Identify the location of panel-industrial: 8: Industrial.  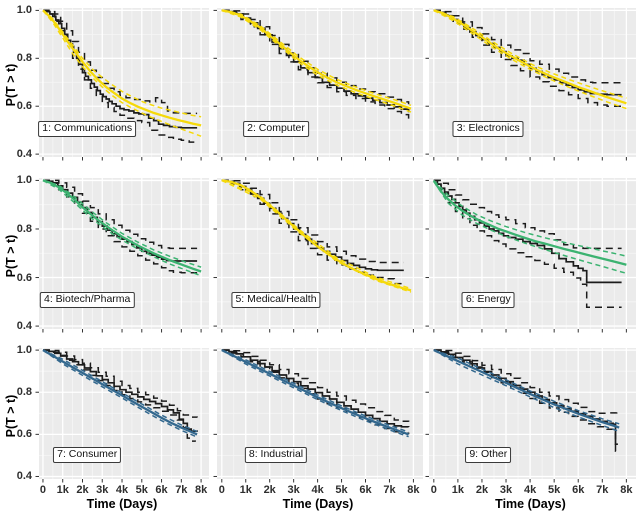
(318, 415).